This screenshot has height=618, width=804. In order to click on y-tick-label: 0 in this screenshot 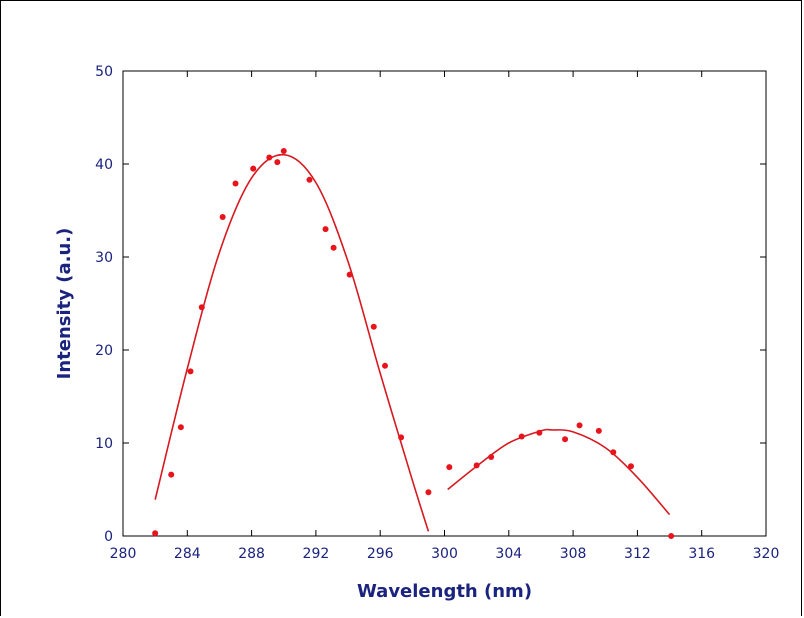, I will do `click(108, 537)`.